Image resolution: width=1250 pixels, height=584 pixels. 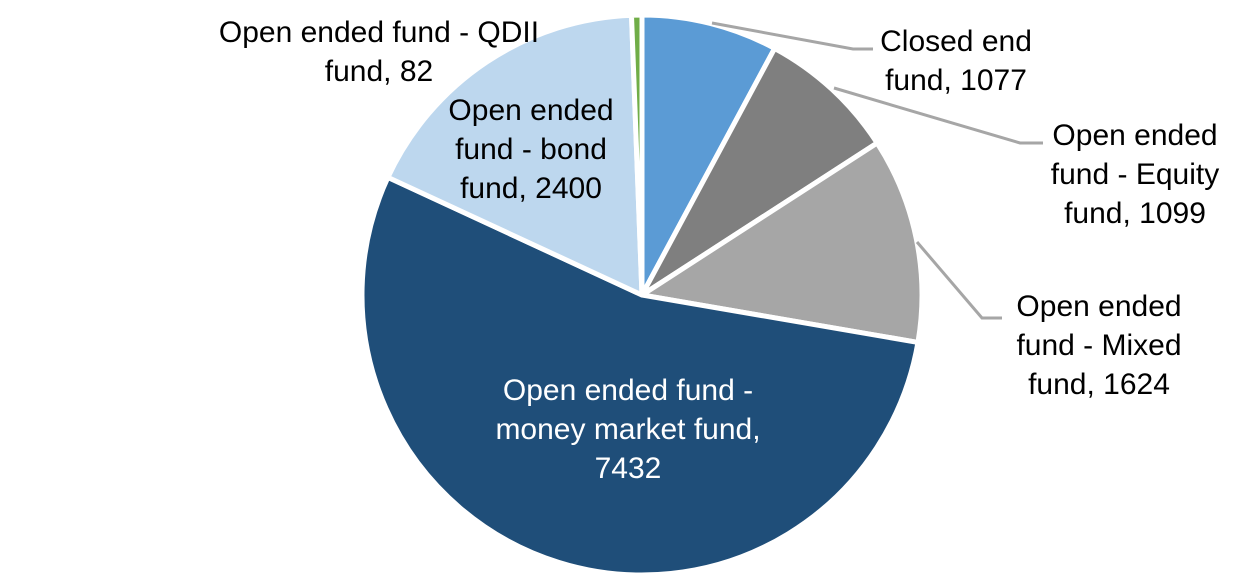 I want to click on leader-line-mixed-fund, so click(x=958, y=280).